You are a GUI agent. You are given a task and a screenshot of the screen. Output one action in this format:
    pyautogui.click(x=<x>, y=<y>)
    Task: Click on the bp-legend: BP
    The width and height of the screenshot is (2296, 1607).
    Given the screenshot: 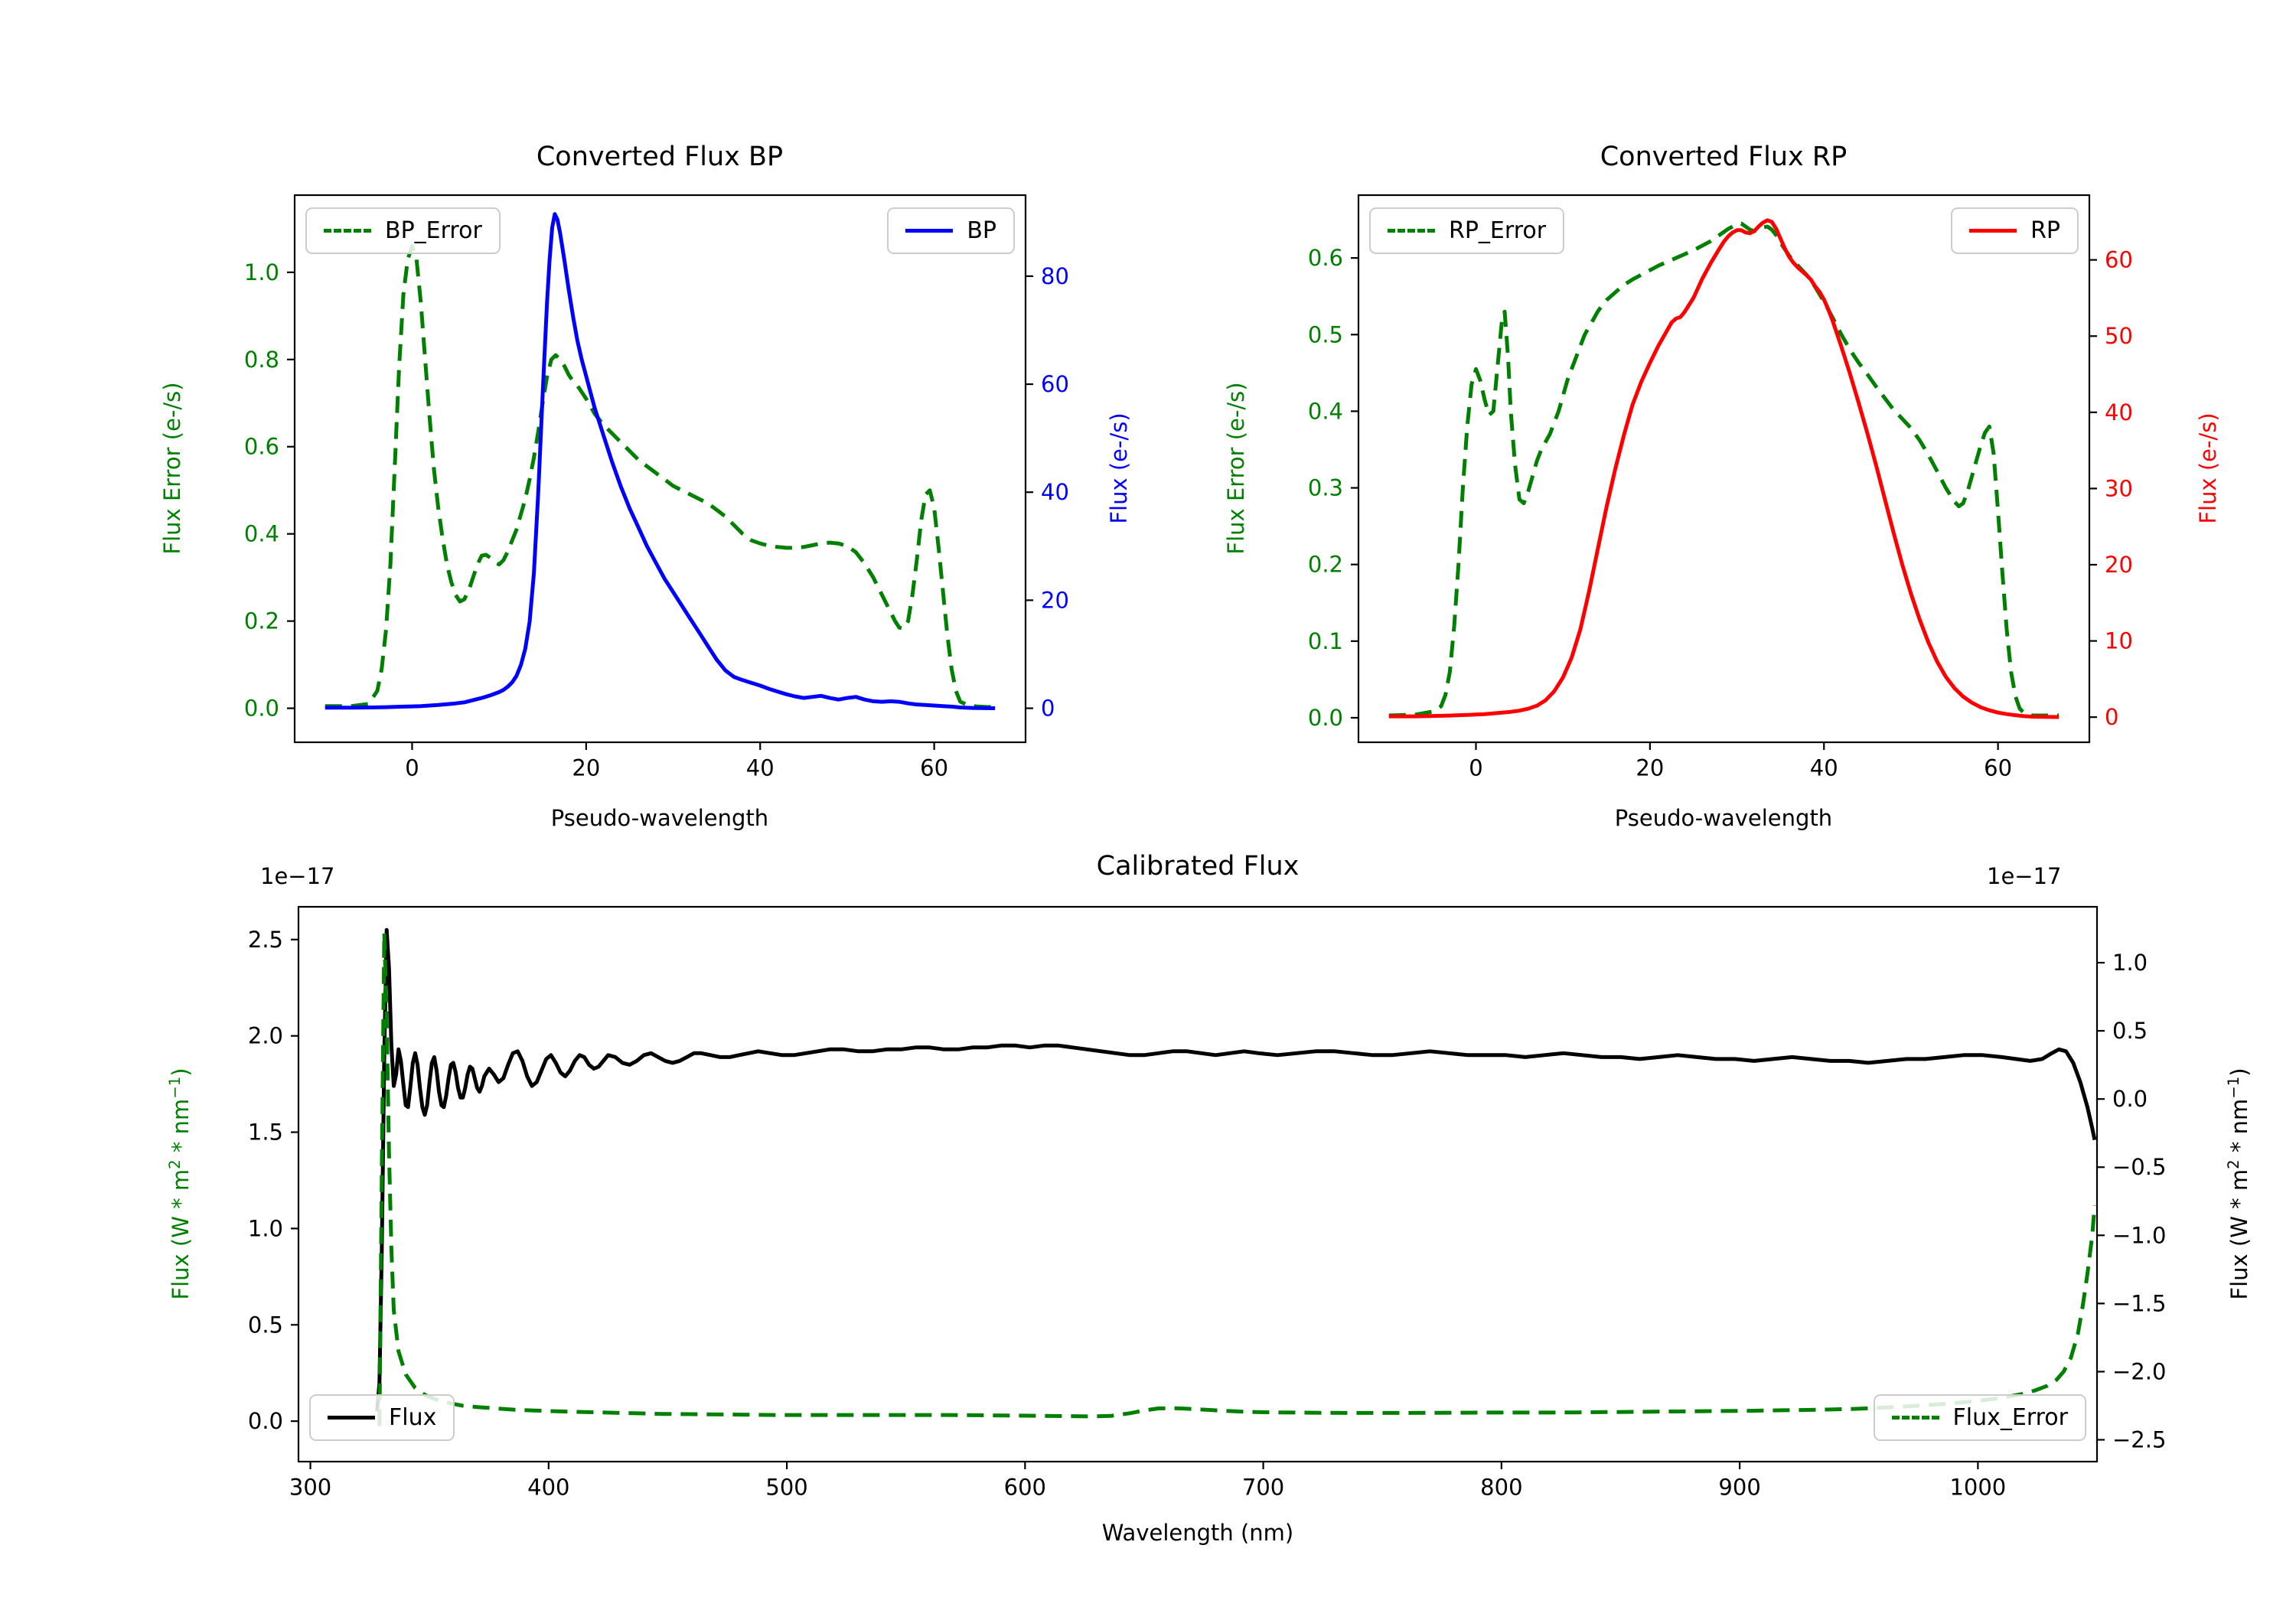 What is the action you would take?
    pyautogui.click(x=951, y=231)
    